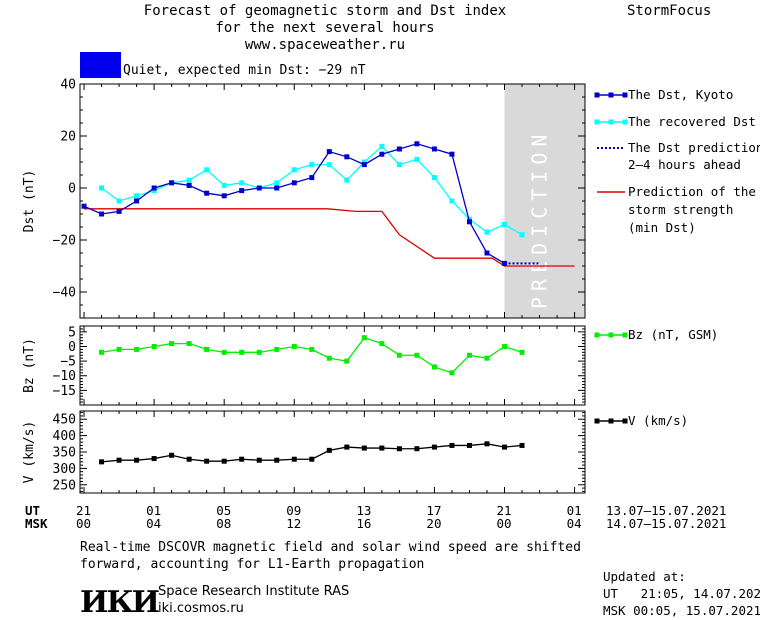 This screenshot has height=620, width=760. I want to click on y-tick-label: 5, so click(72, 332).